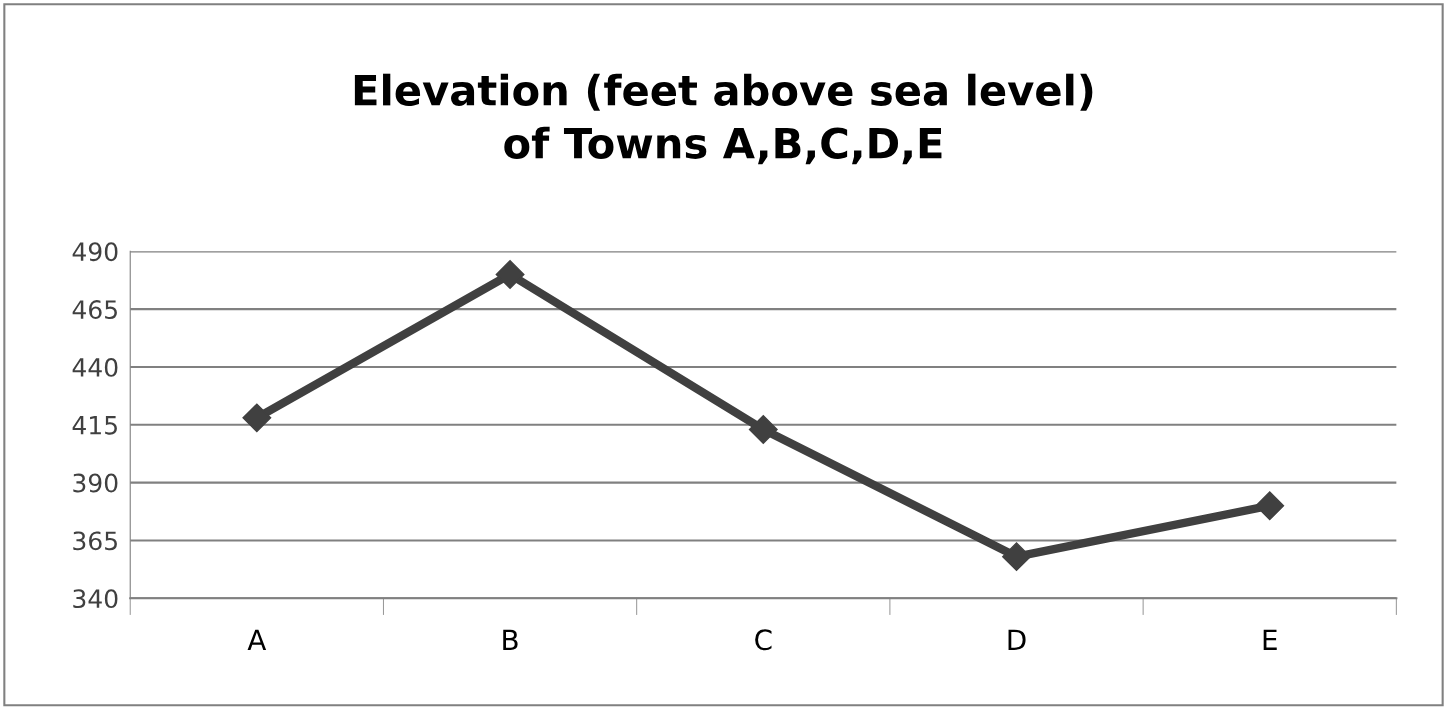  Describe the element at coordinates (95, 599) in the screenshot. I see `y-tick-label: 340` at that location.